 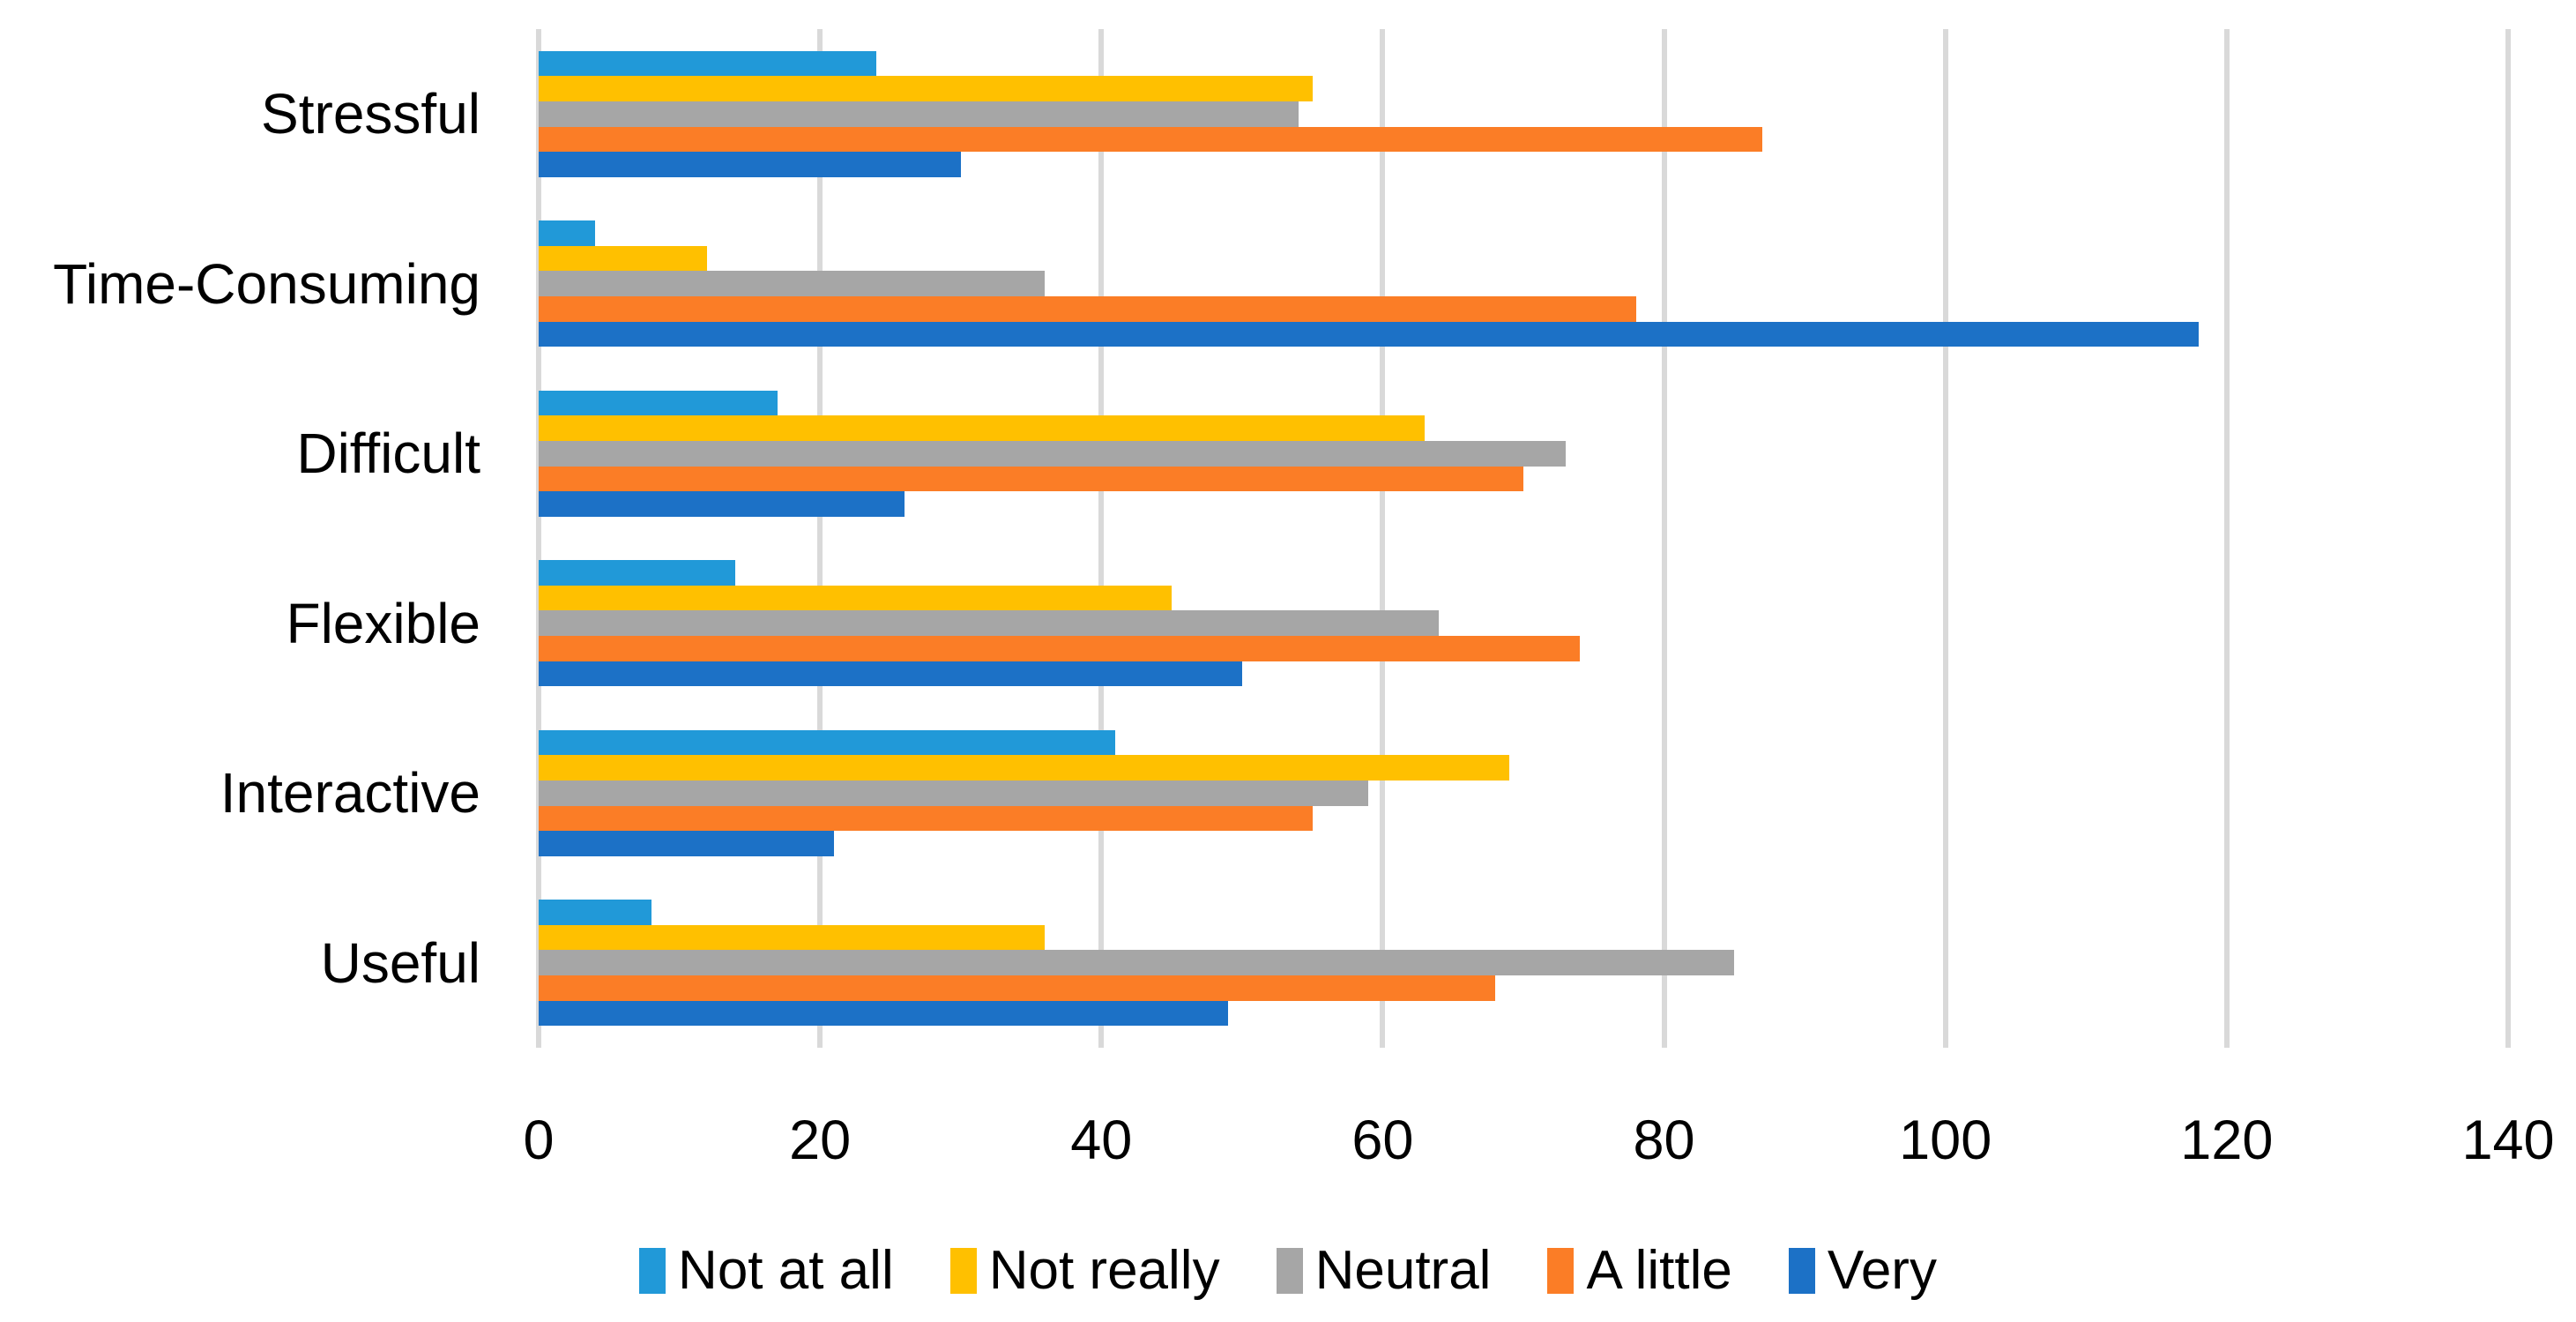 I want to click on bar-stressful-very: 30, so click(x=750, y=165).